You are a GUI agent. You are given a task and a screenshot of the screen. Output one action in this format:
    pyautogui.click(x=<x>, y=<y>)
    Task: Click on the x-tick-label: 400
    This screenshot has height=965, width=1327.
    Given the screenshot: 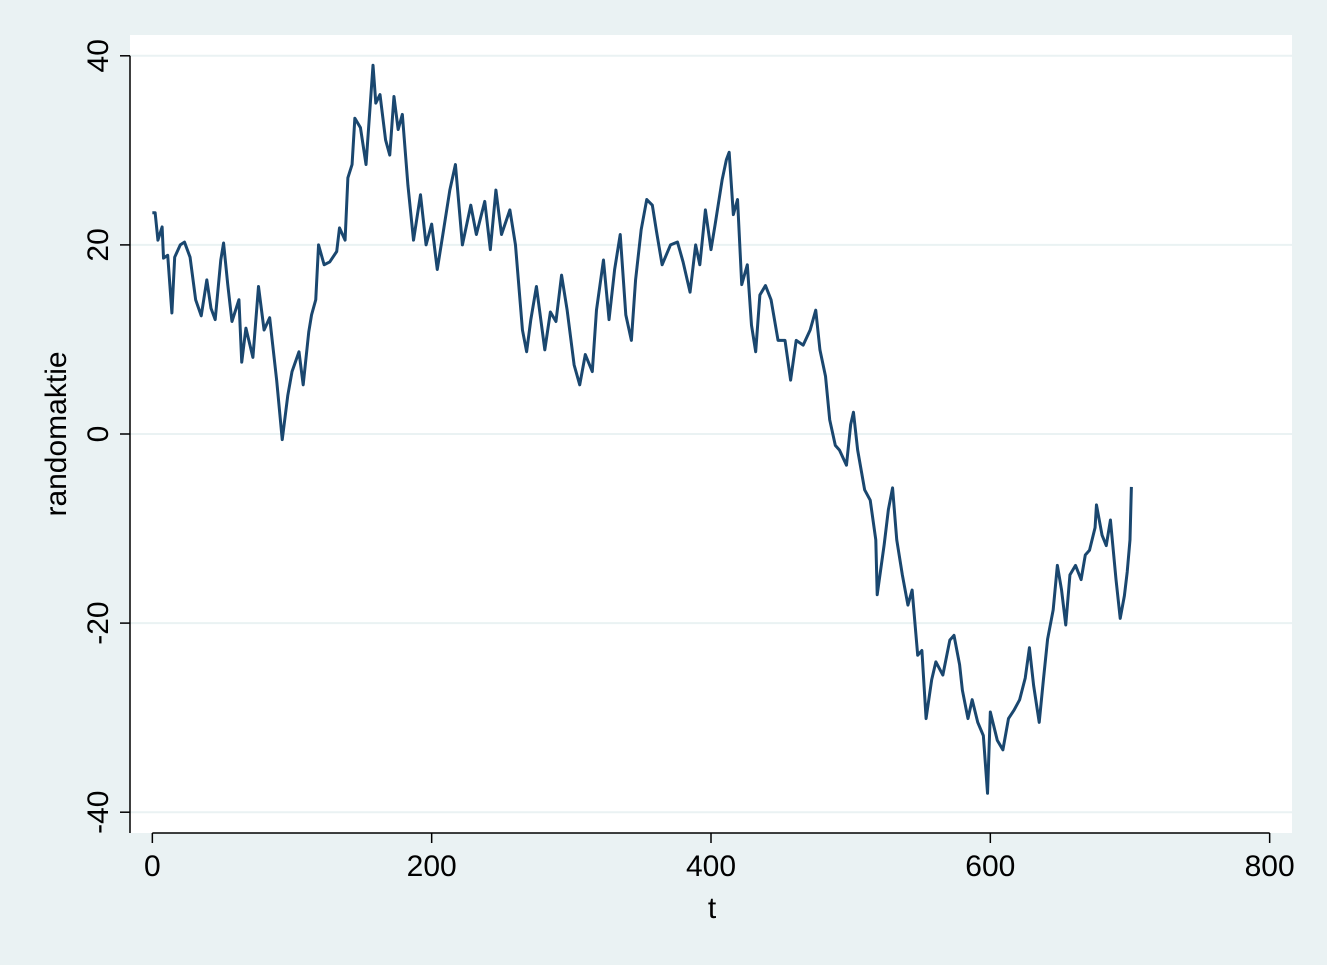 What is the action you would take?
    pyautogui.click(x=711, y=866)
    